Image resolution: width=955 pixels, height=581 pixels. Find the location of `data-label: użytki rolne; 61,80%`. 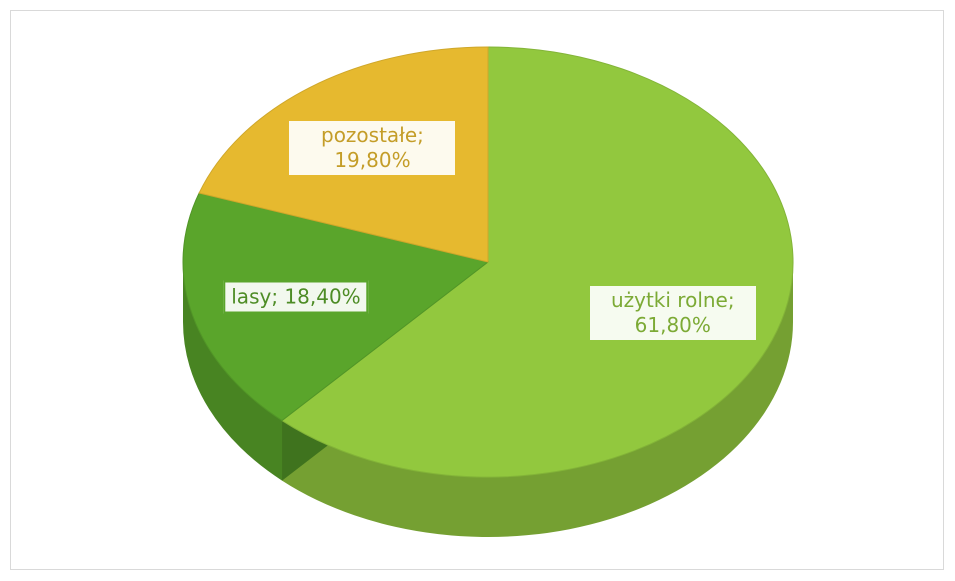

data-label: użytki rolne; 61,80% is located at coordinates (672, 312).